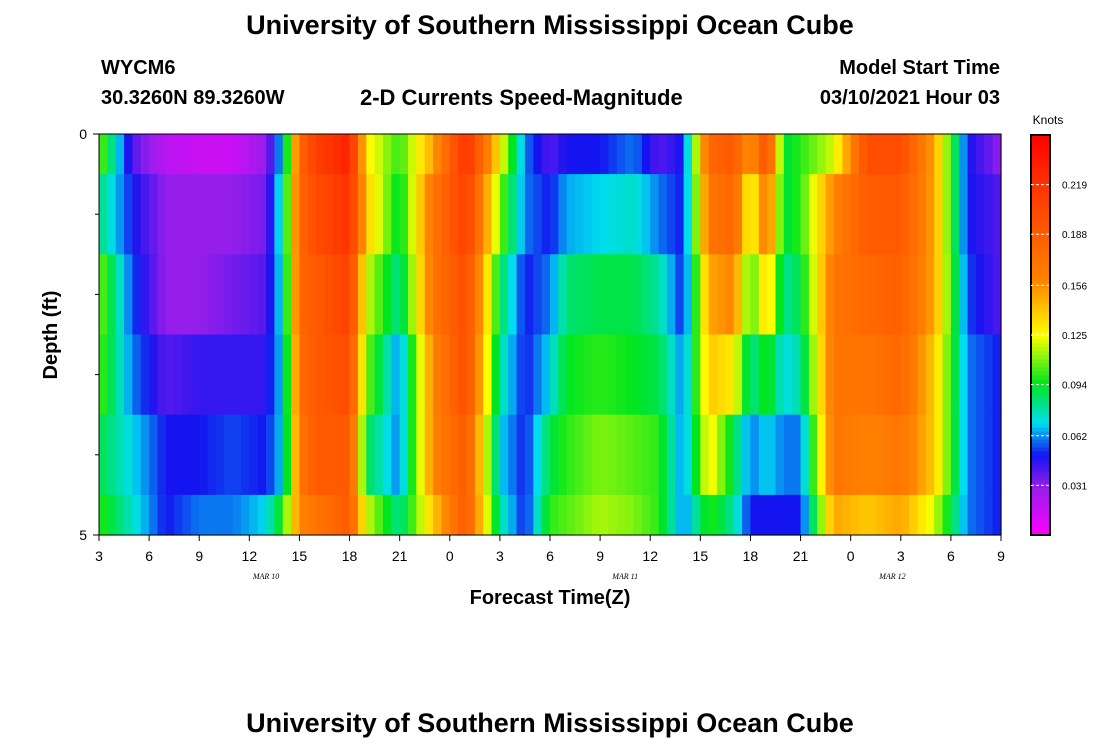 The height and width of the screenshot is (750, 1100). I want to click on station-coordinates: 30.3260N 89.3260W, so click(193, 98).